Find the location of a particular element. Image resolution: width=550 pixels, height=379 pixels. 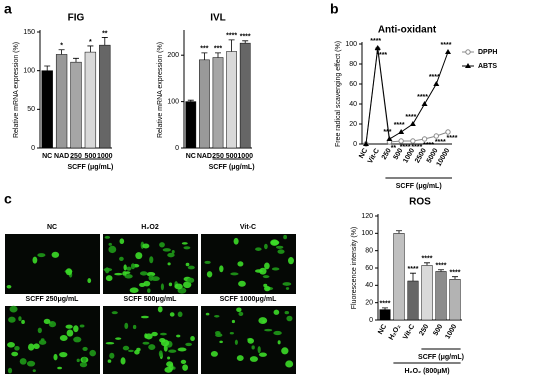

image is located at coordinates (150, 264).